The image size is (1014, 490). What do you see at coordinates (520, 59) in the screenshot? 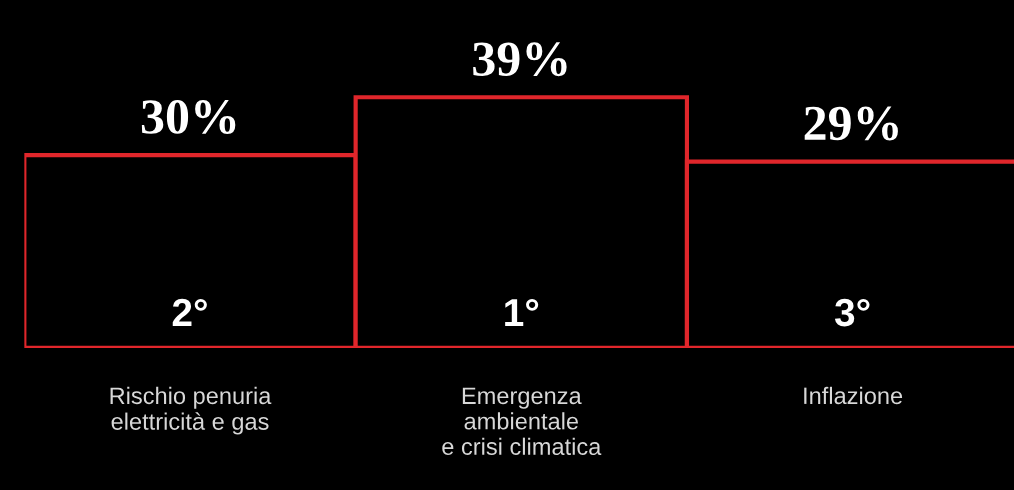
I see `data-label: 39%` at bounding box center [520, 59].